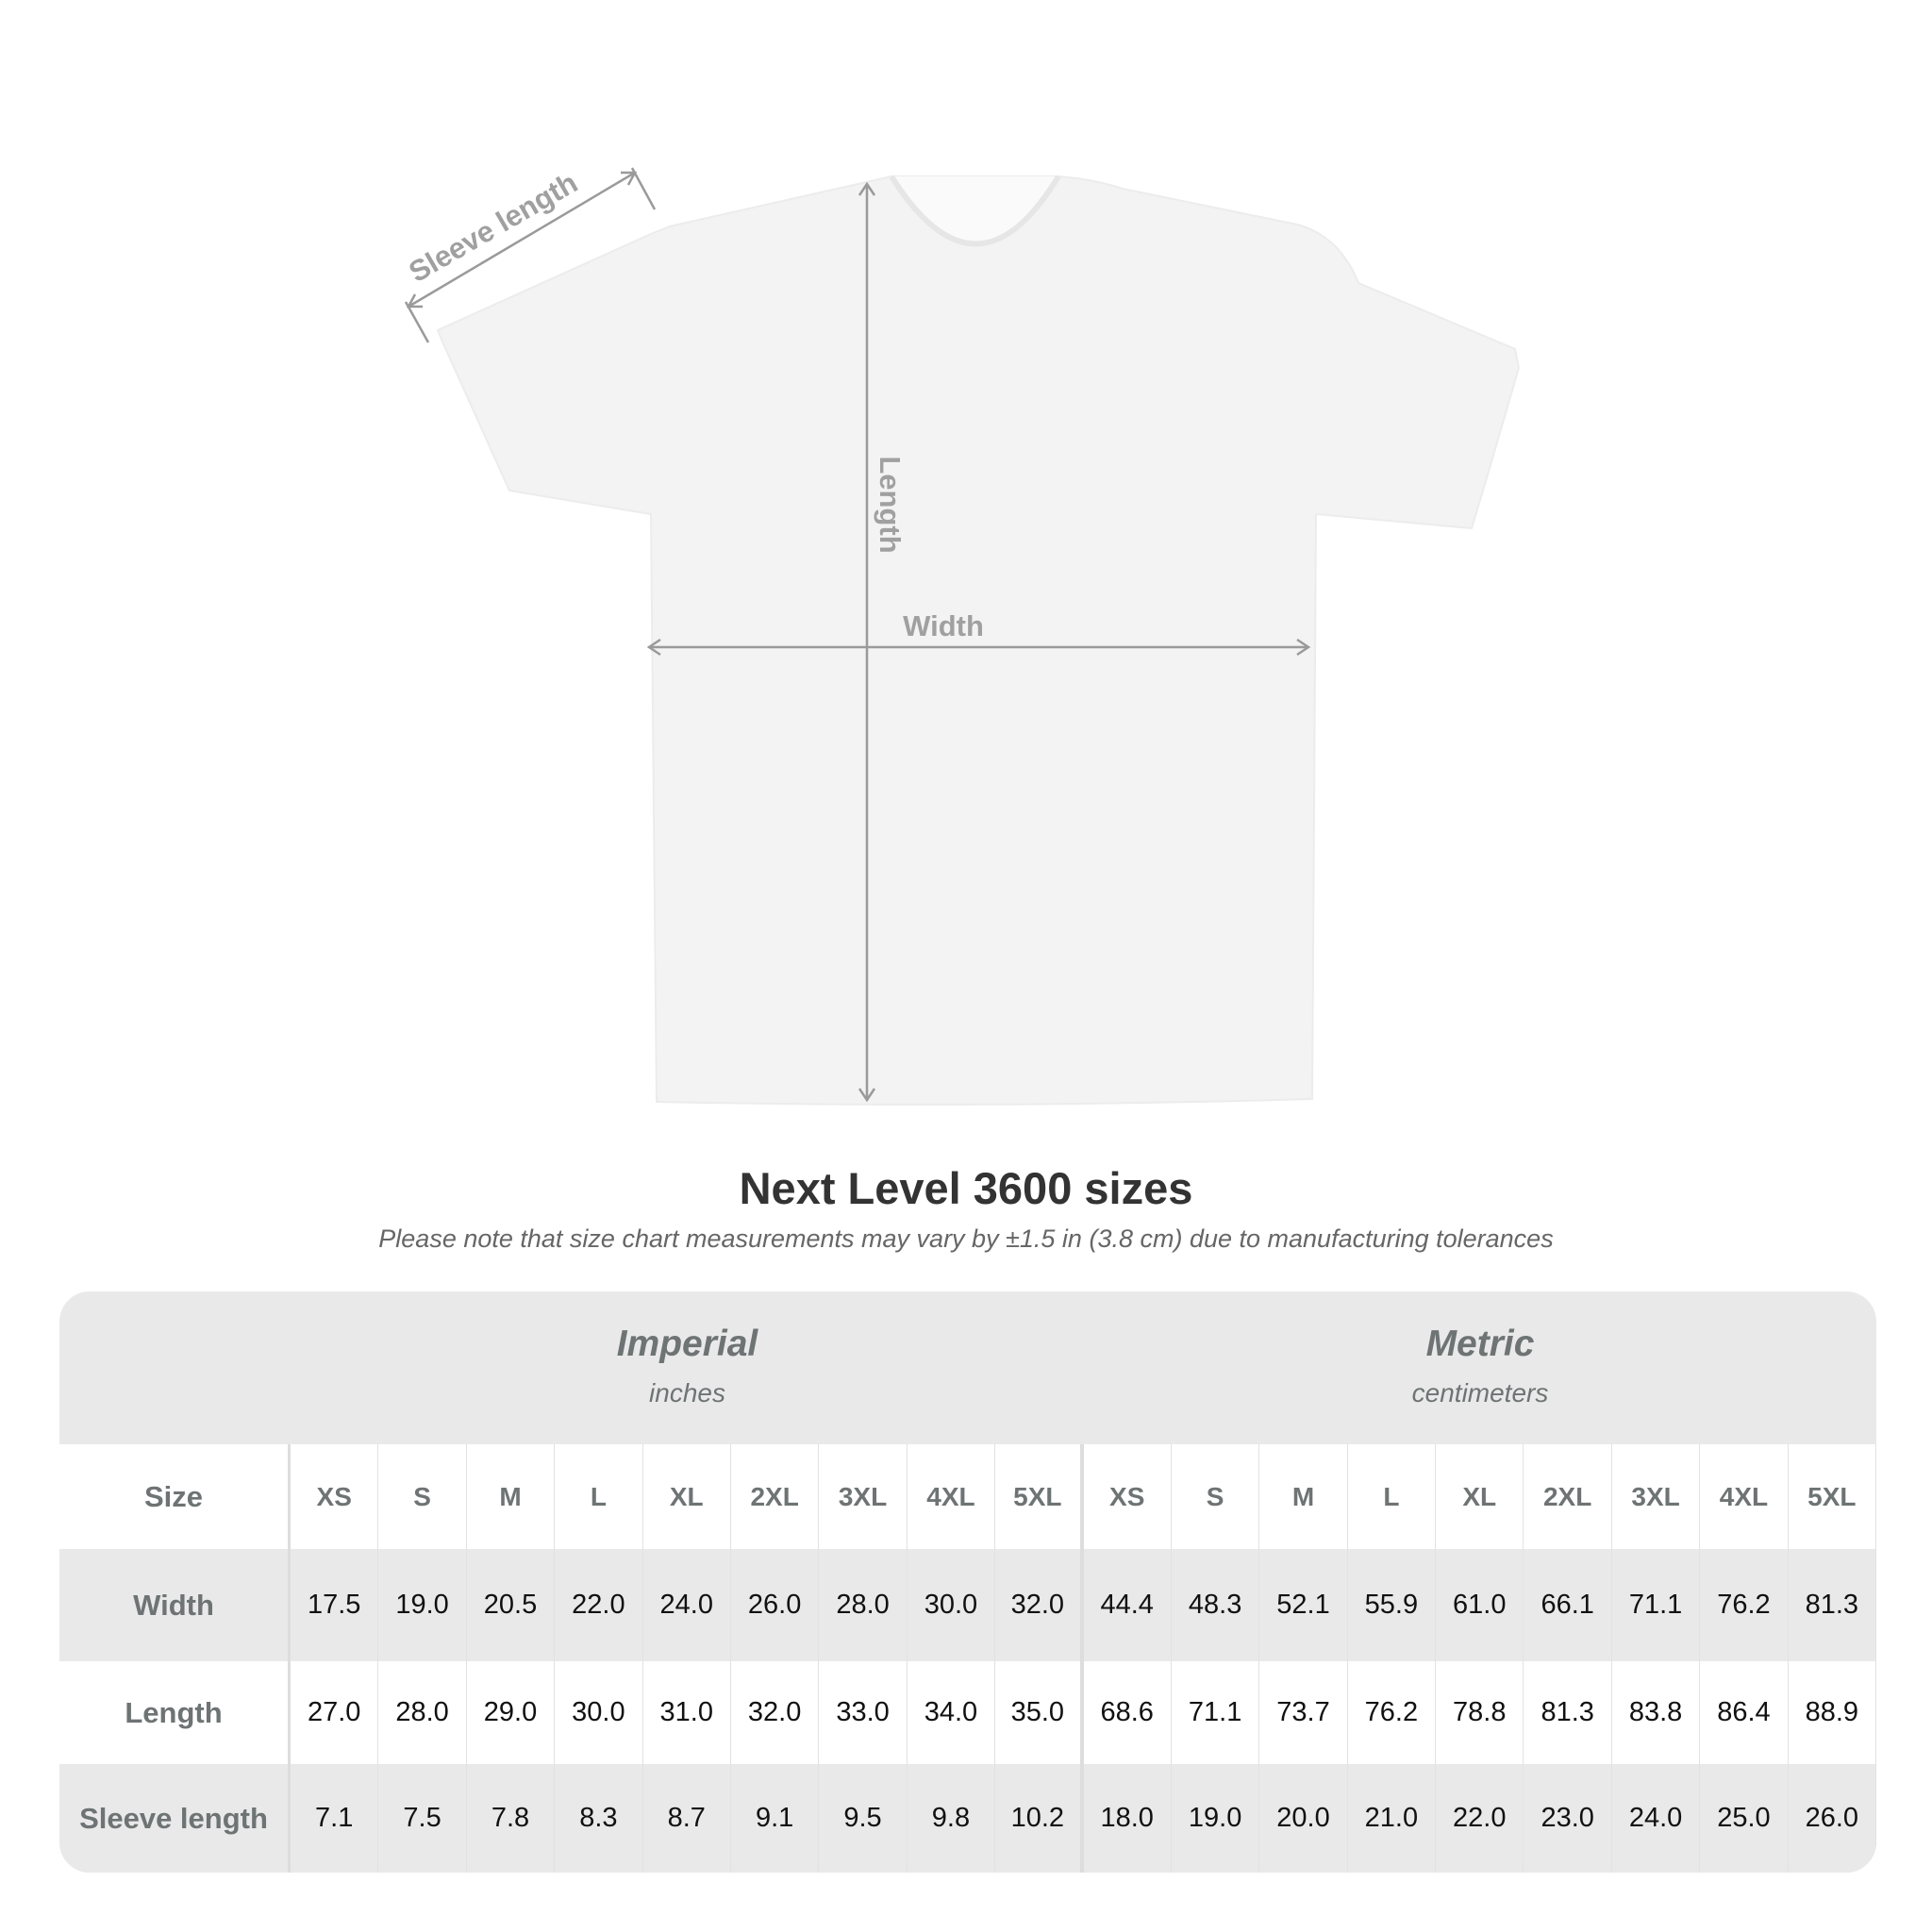  What do you see at coordinates (1216, 1496) in the screenshot?
I see `metric-size-header: S` at bounding box center [1216, 1496].